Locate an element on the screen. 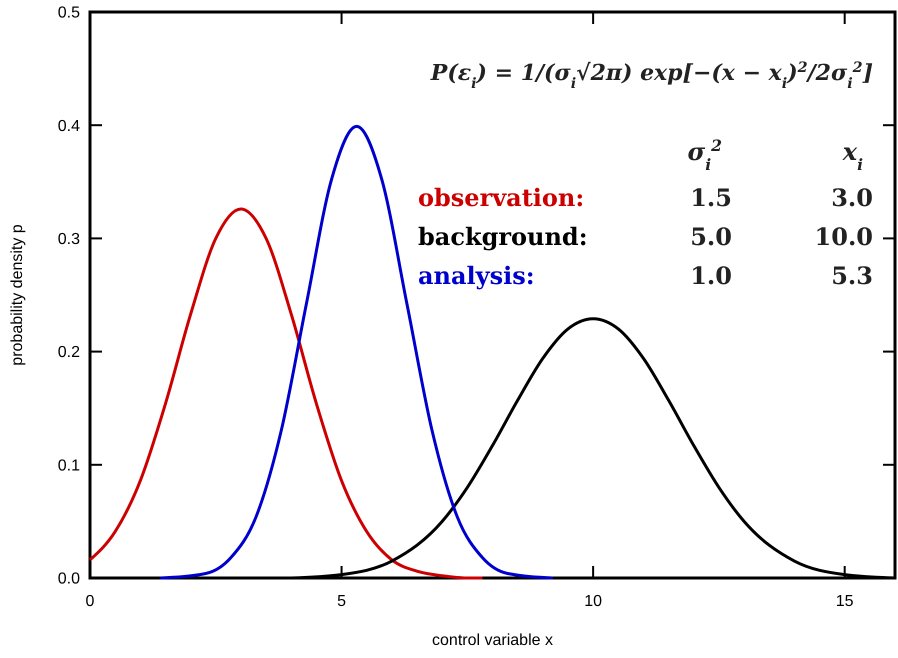 This screenshot has height=658, width=898. y-tick-label: 0.4 is located at coordinates (69, 126).